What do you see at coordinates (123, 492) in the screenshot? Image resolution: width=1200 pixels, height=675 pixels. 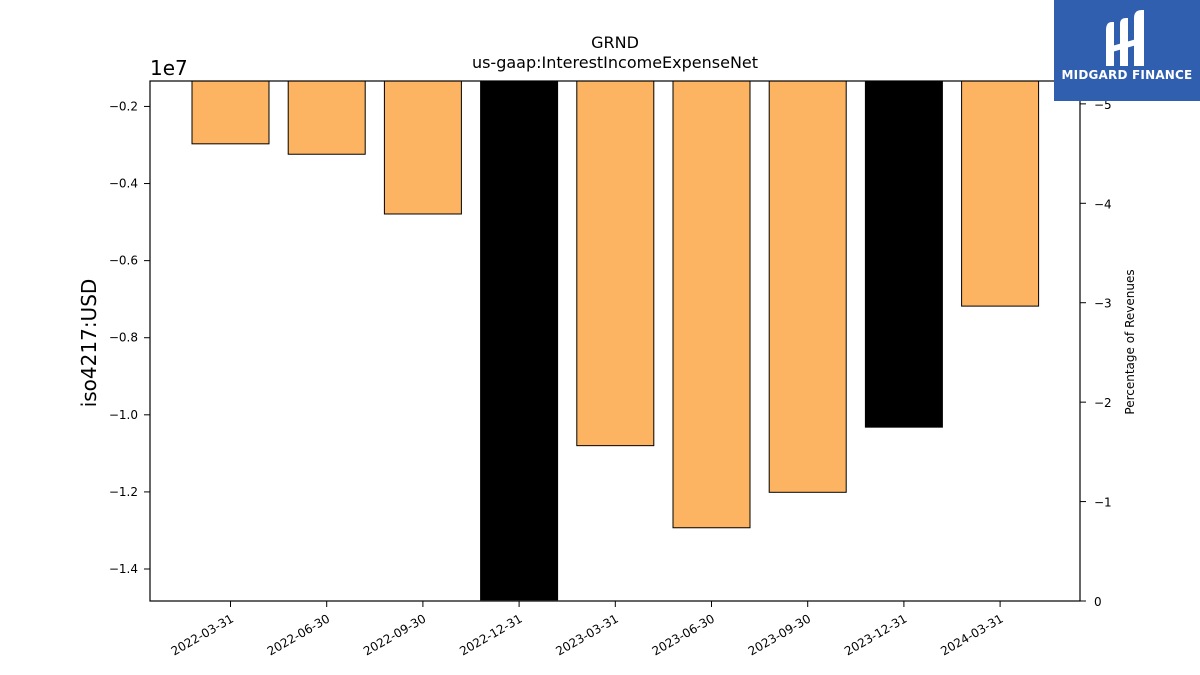 I see `y-tick-label: −1.2` at bounding box center [123, 492].